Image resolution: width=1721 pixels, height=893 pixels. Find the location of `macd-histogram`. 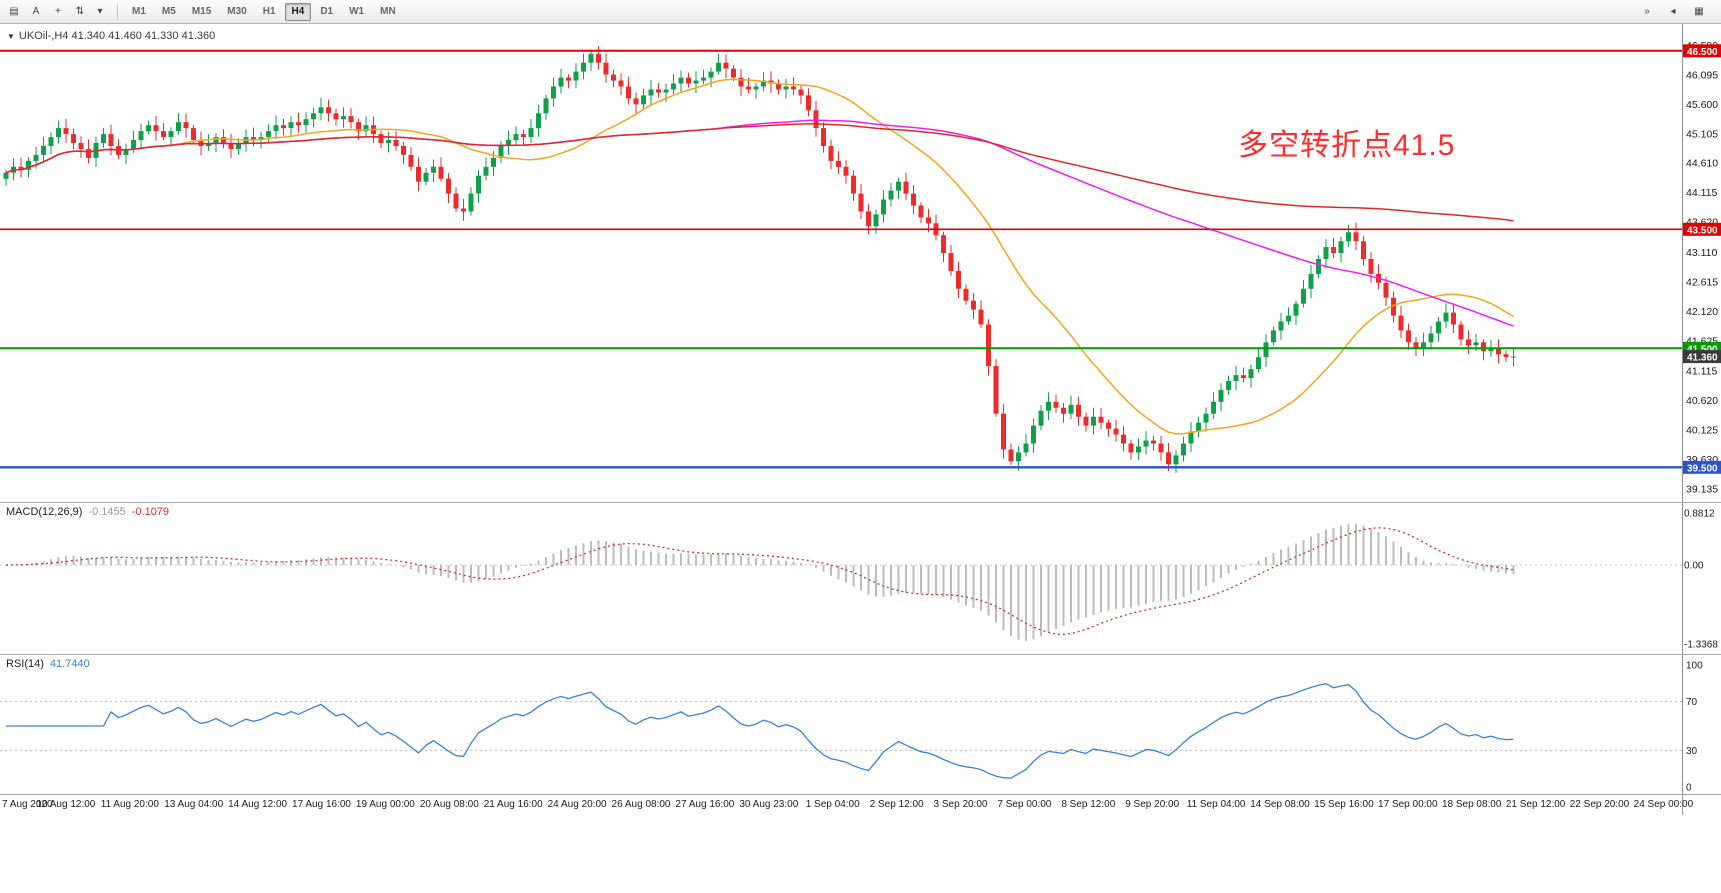

macd-histogram is located at coordinates (763, 582).